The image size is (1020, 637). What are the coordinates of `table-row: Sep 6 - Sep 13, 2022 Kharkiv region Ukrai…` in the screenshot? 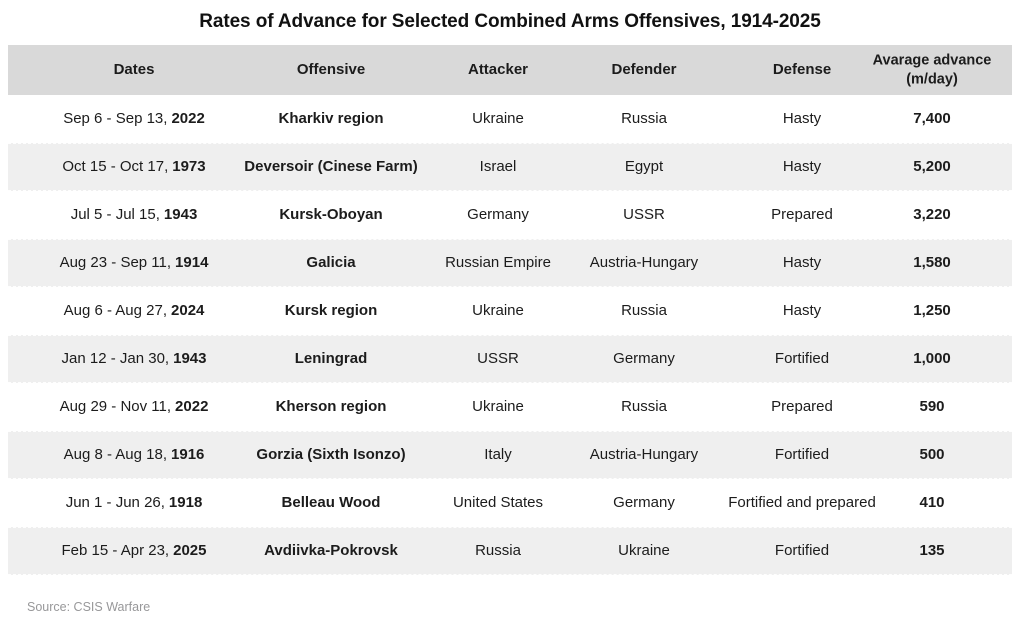 It's located at (510, 119).